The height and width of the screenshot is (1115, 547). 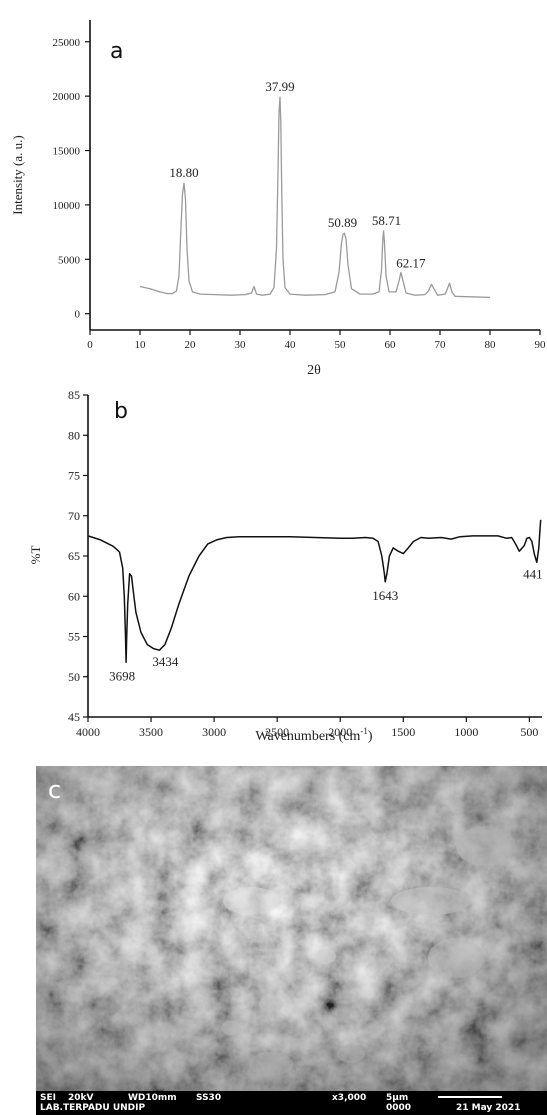 I want to click on xrd-y-tick-label: 20000, so click(x=67, y=97).